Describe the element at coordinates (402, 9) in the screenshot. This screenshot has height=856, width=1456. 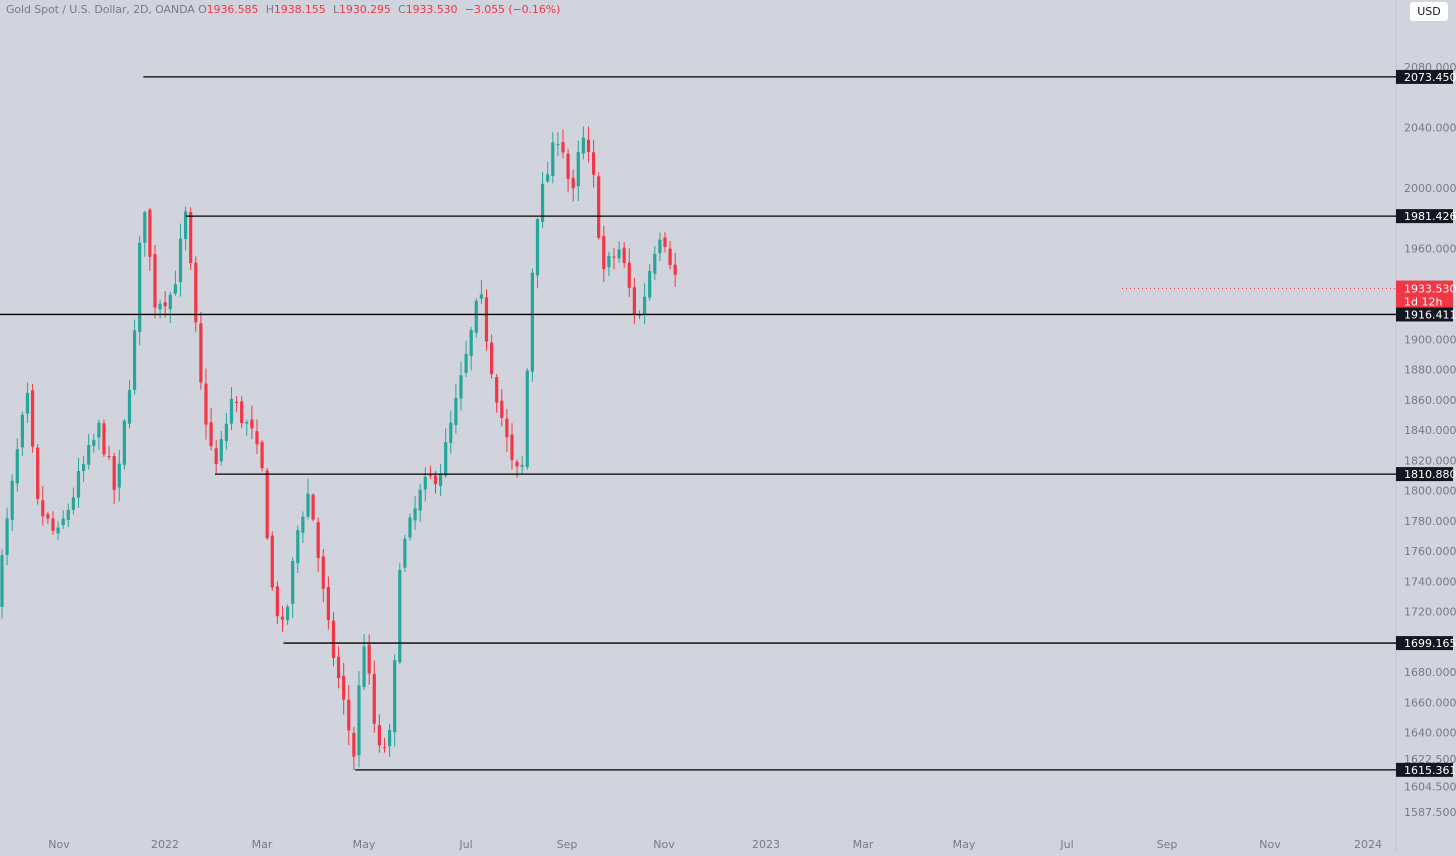
I see `close-label: C` at that location.